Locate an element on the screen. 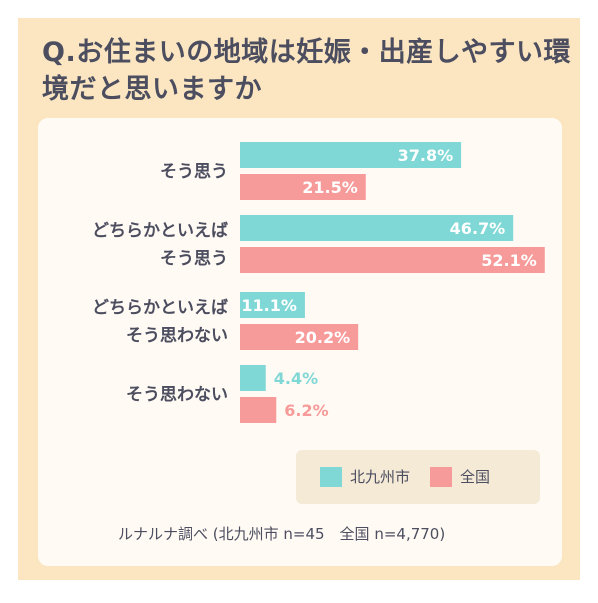 This screenshot has width=598, height=603. data-label: 4.4% is located at coordinates (296, 378).